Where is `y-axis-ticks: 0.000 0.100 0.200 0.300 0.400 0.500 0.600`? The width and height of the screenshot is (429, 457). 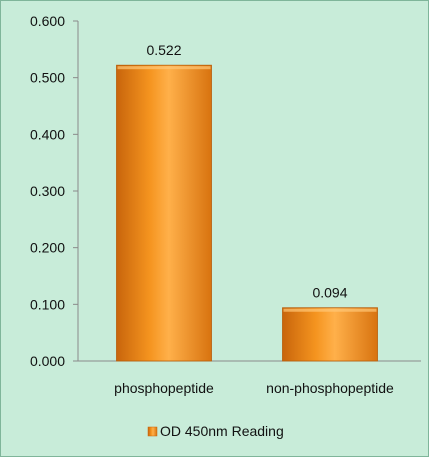
y-axis-ticks: 0.000 0.100 0.200 0.300 0.400 0.500 0.600 is located at coordinates (54, 191).